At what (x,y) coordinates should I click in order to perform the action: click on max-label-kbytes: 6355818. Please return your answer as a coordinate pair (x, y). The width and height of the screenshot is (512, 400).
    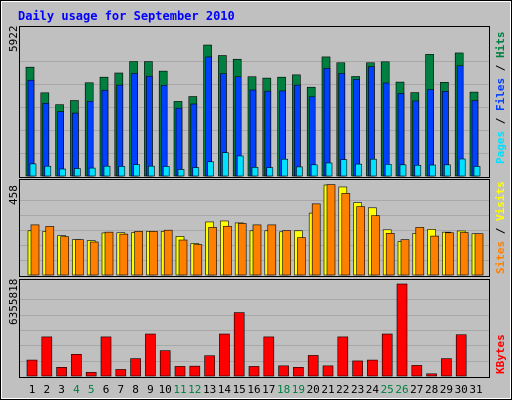
    Looking at the image, I should click on (13, 302).